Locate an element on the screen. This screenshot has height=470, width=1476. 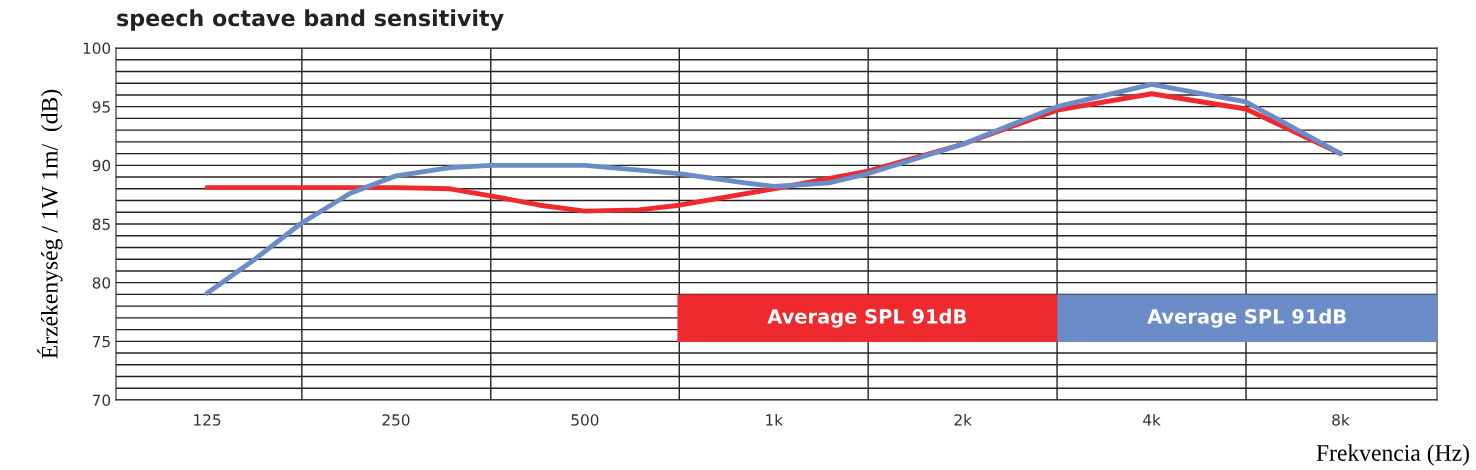
y-axis-title: Érzékenység / 1W 1m/ (dB) is located at coordinates (50, 224).